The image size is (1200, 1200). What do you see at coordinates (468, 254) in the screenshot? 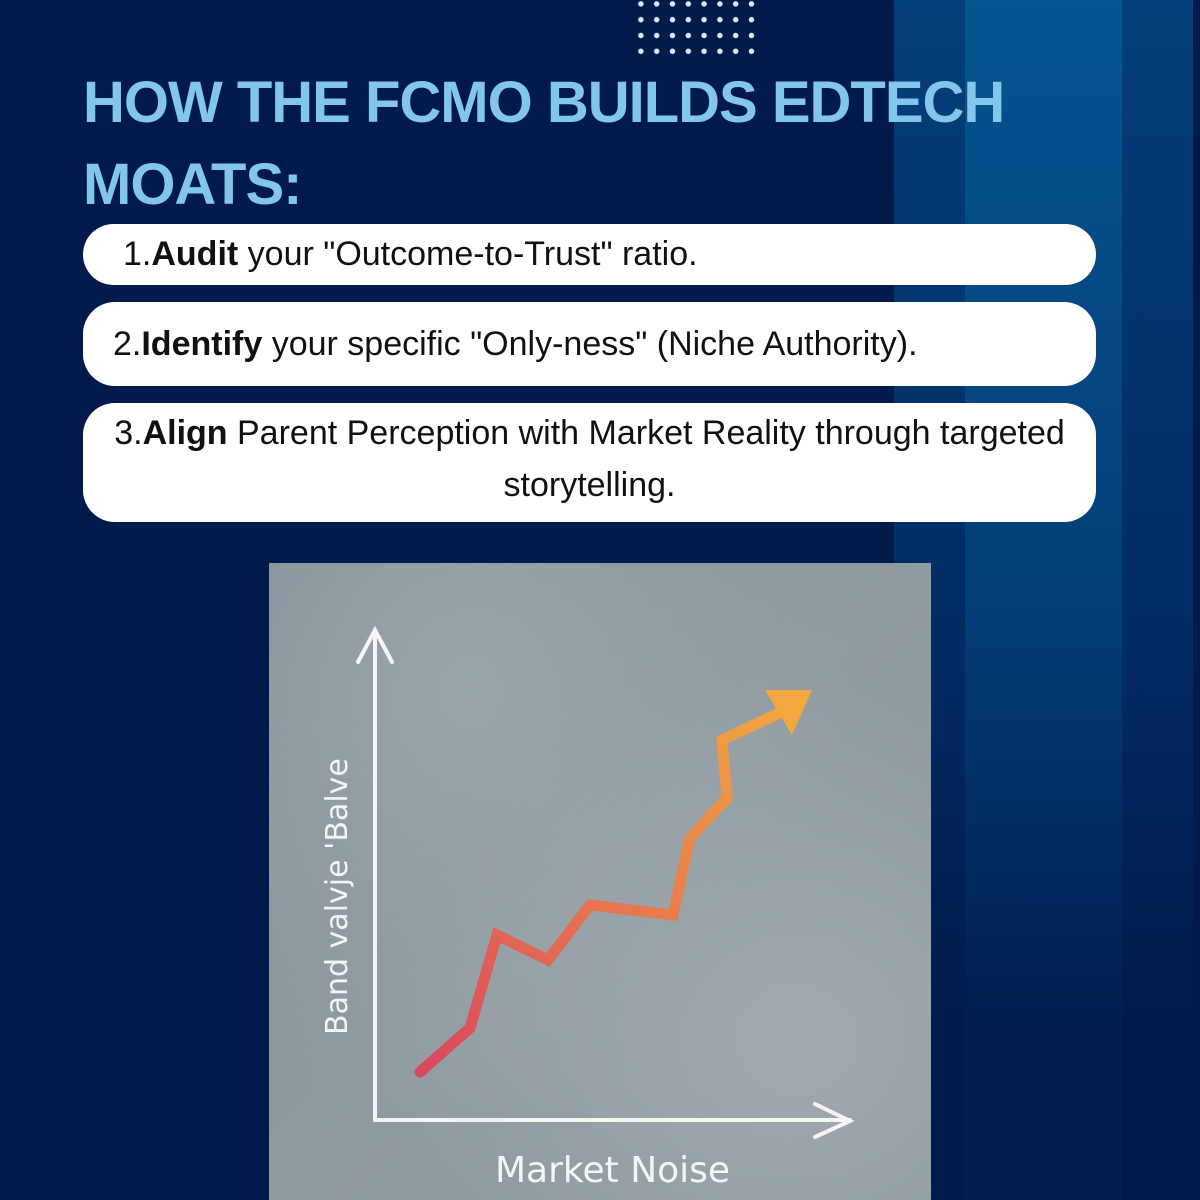
I see `step-text: your "Outcome-to-Trust" ratio.` at bounding box center [468, 254].